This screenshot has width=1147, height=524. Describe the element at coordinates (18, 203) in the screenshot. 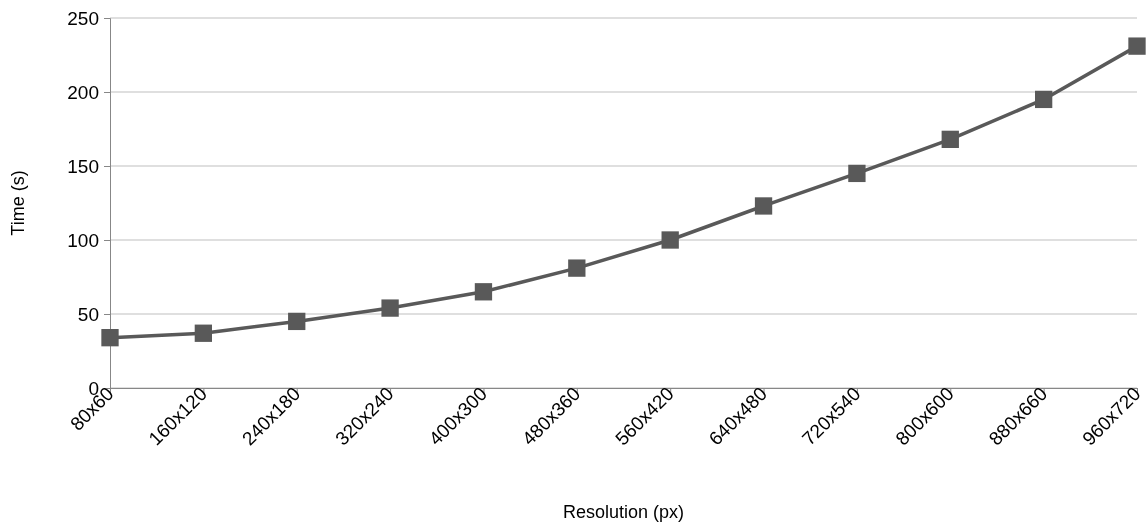

I see `y-axis-title: Time (s)` at that location.